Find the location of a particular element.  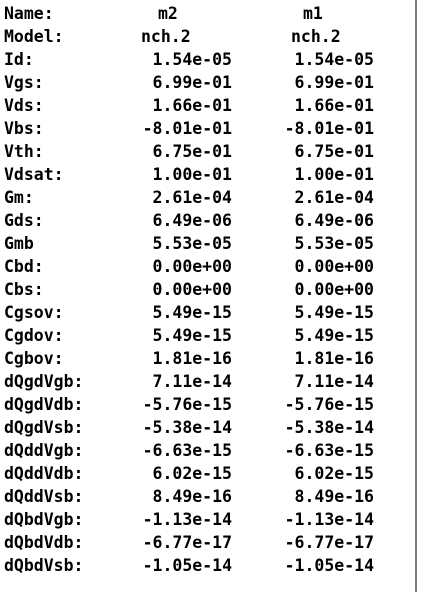

m2-value: -6.77e-17 is located at coordinates (187, 542).